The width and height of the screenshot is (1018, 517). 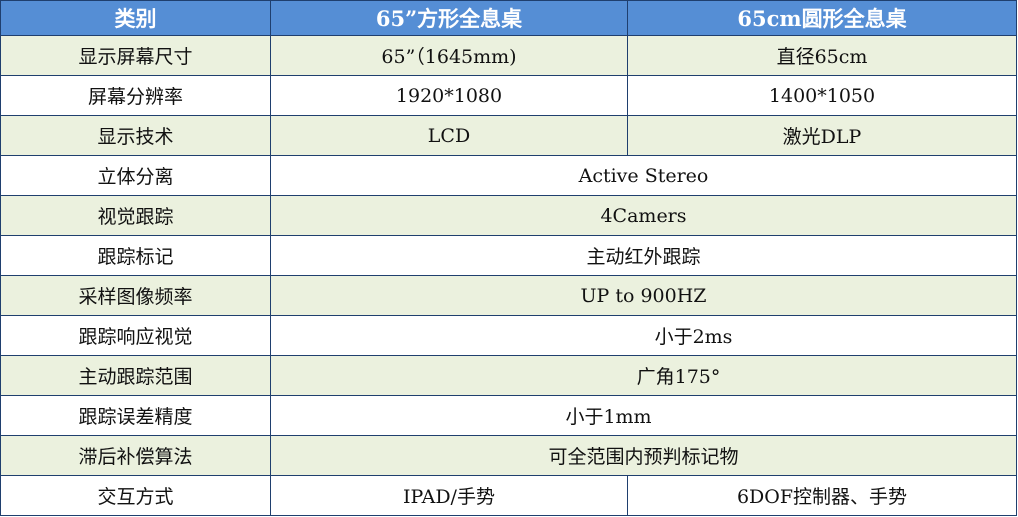 What do you see at coordinates (135, 455) in the screenshot?
I see `row-label: 滞后补偿算法` at bounding box center [135, 455].